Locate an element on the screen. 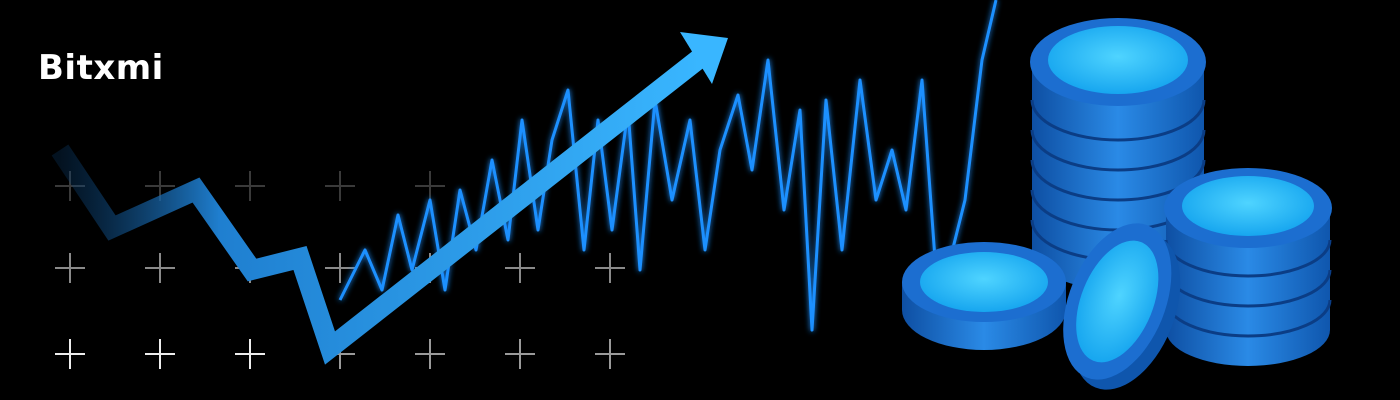 The width and height of the screenshot is (1400, 400). brand-logo: Bitxmi is located at coordinates (101, 68).